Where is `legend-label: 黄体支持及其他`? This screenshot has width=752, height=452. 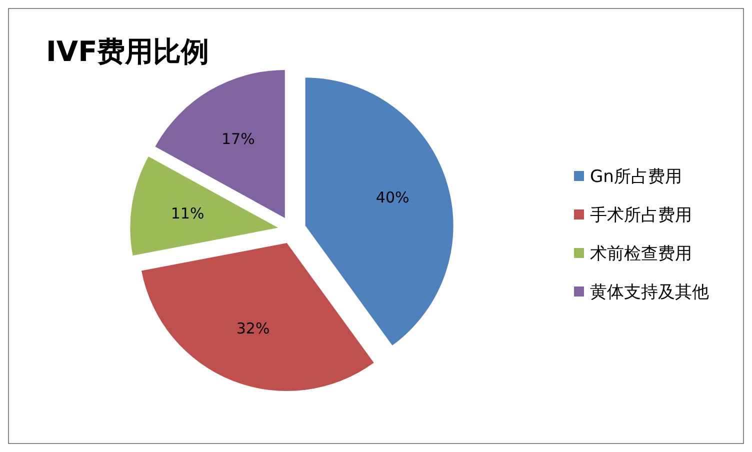
legend-label: 黄体支持及其他 is located at coordinates (649, 292).